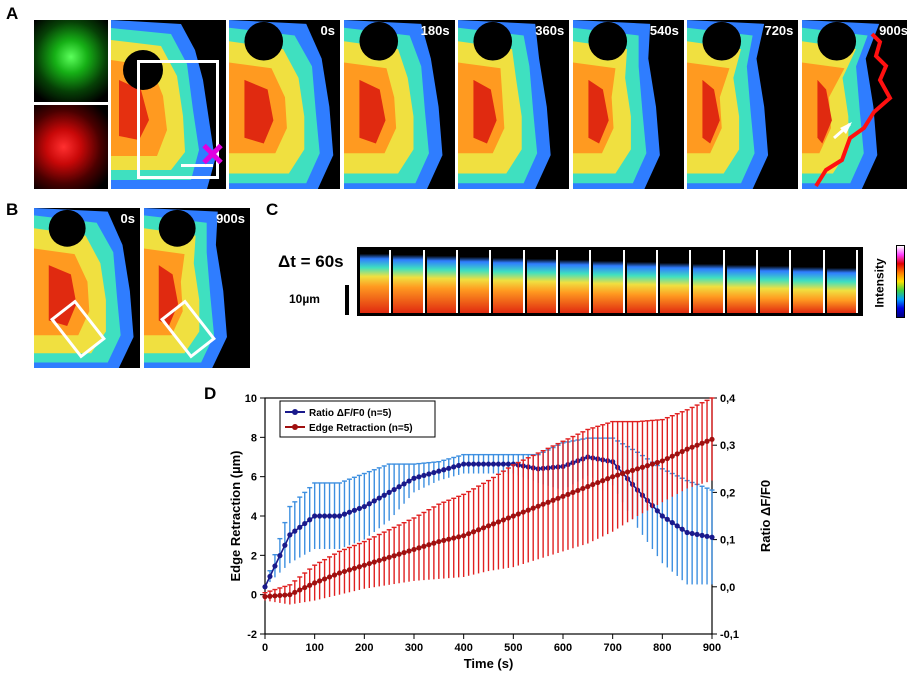  I want to click on legend-marker, so click(295, 427).